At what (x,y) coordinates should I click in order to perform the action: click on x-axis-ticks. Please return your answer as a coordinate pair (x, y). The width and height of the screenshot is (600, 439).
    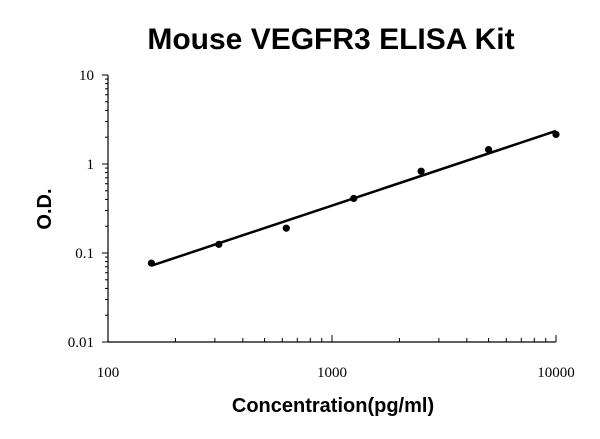
    Looking at the image, I should click on (332, 338).